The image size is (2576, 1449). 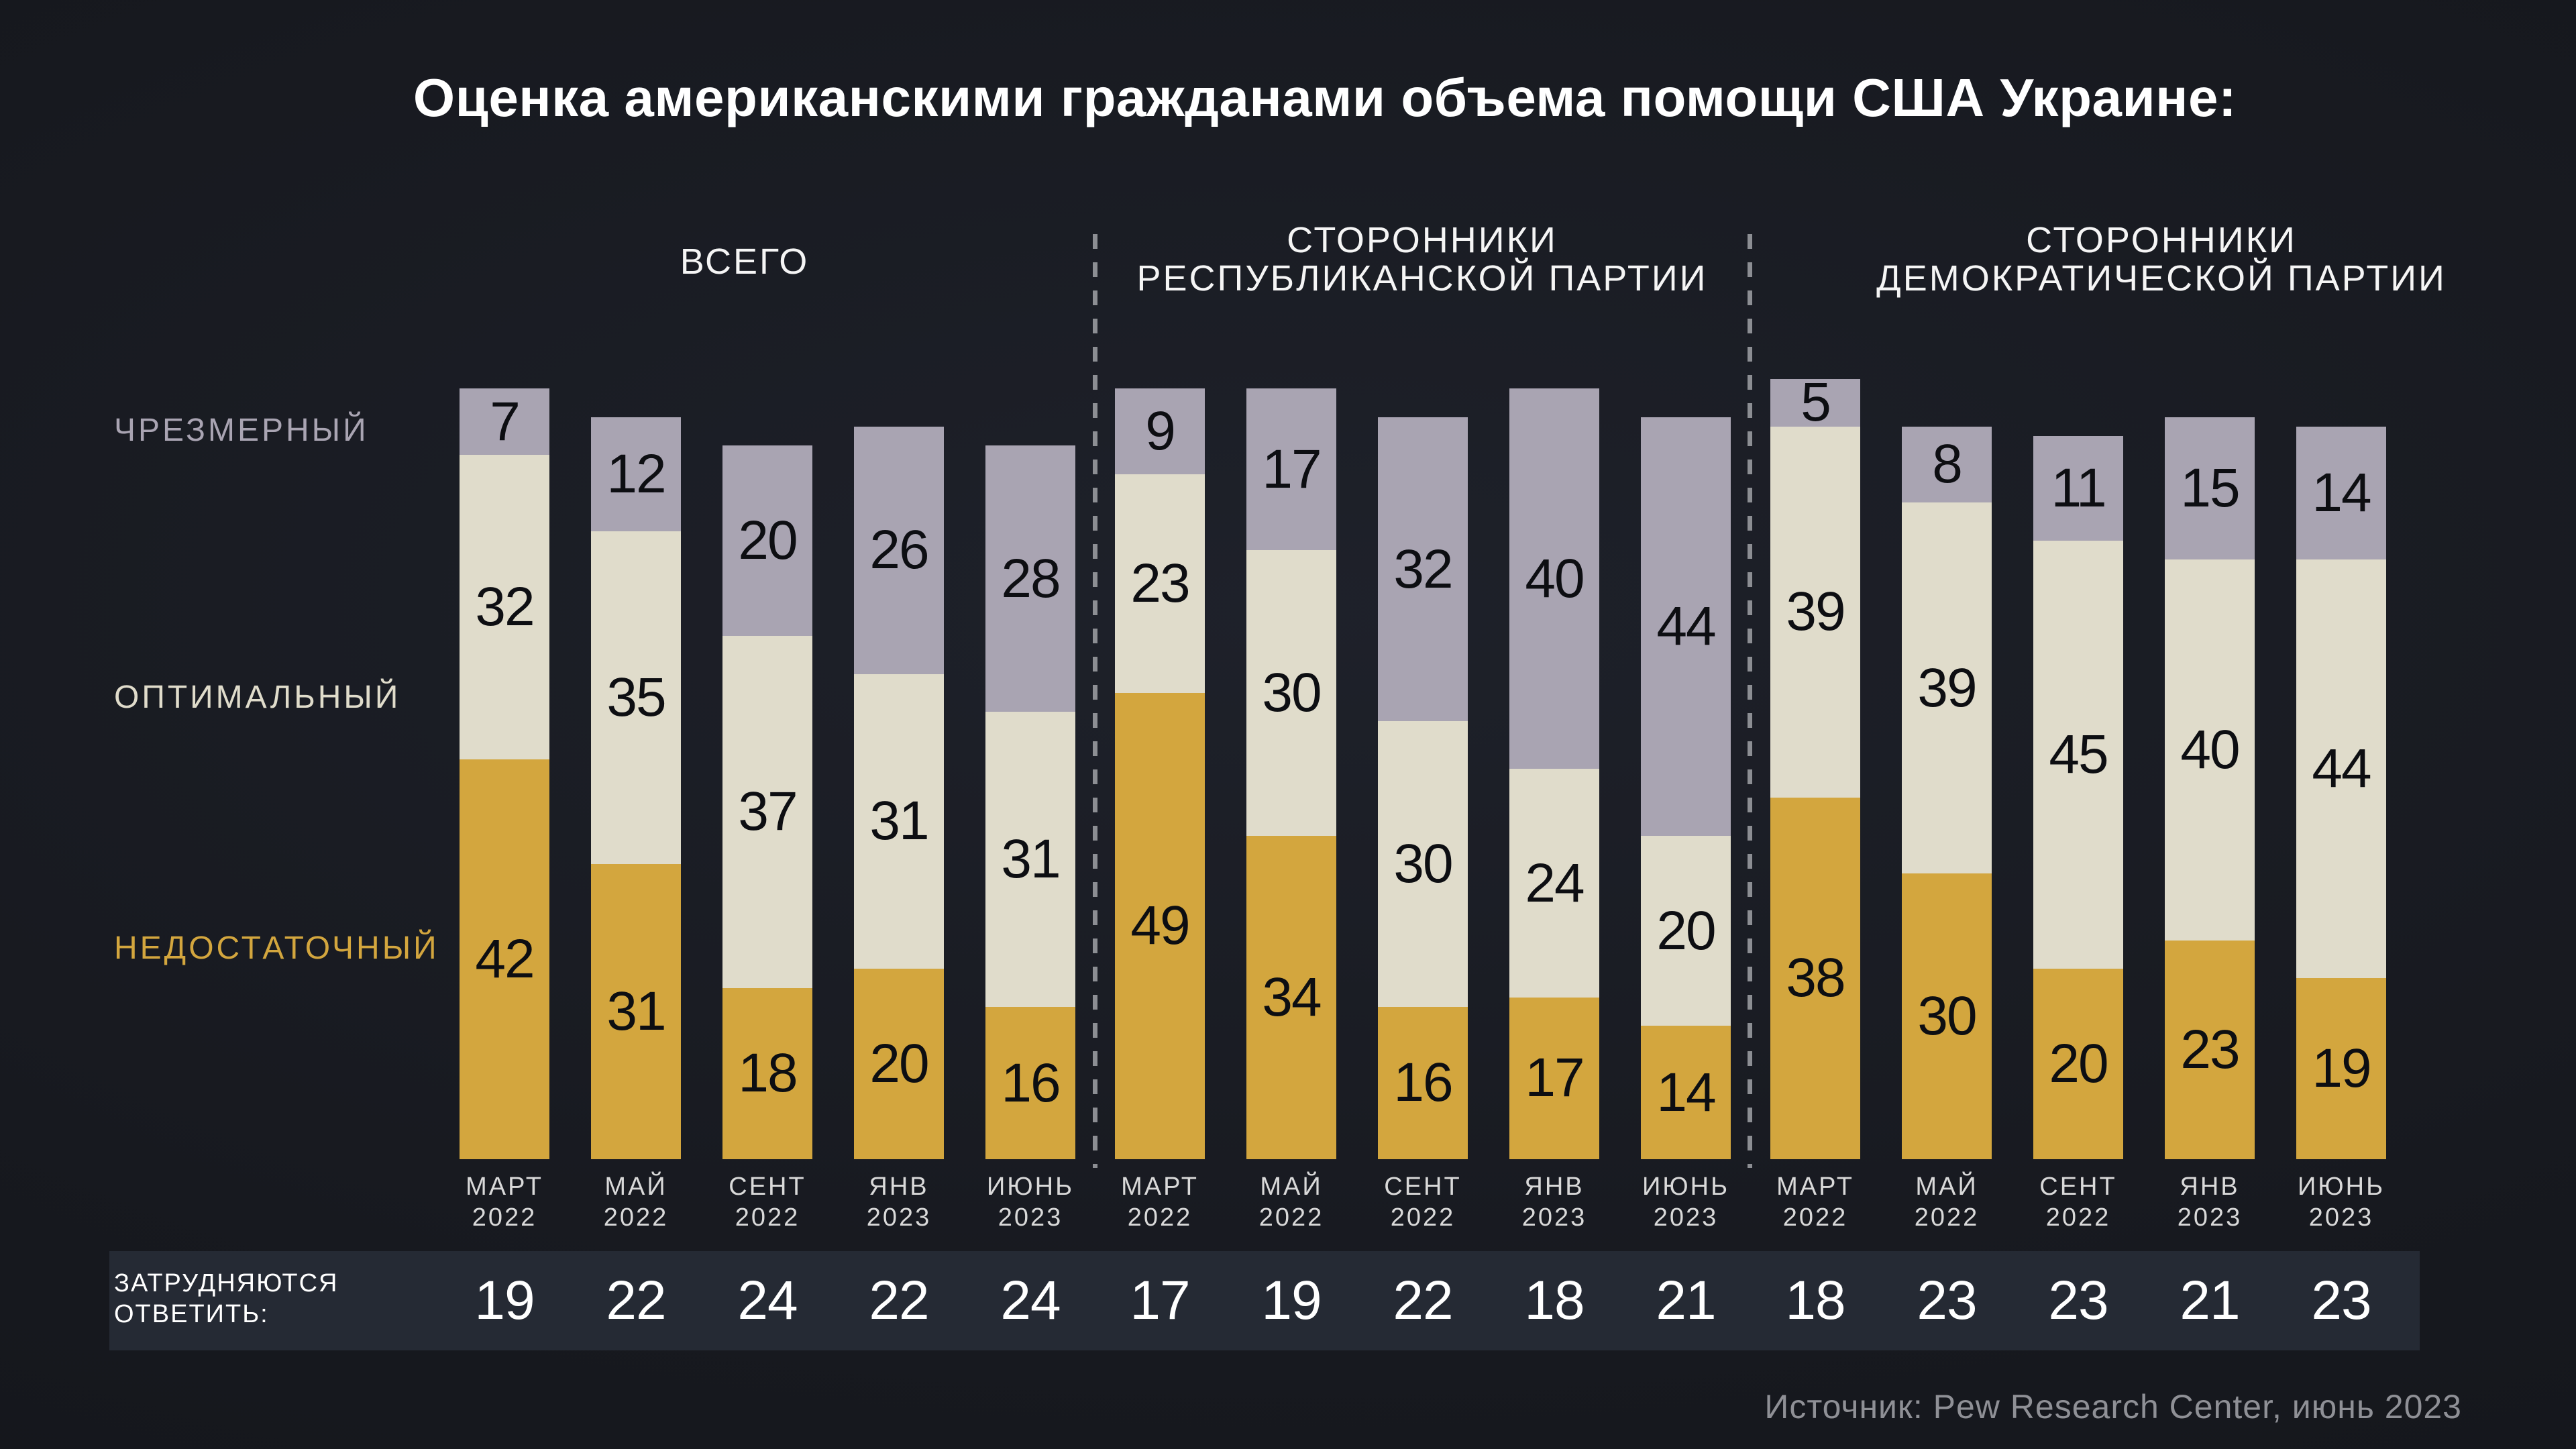 I want to click on segment-value-label: 17, so click(x=1555, y=1078).